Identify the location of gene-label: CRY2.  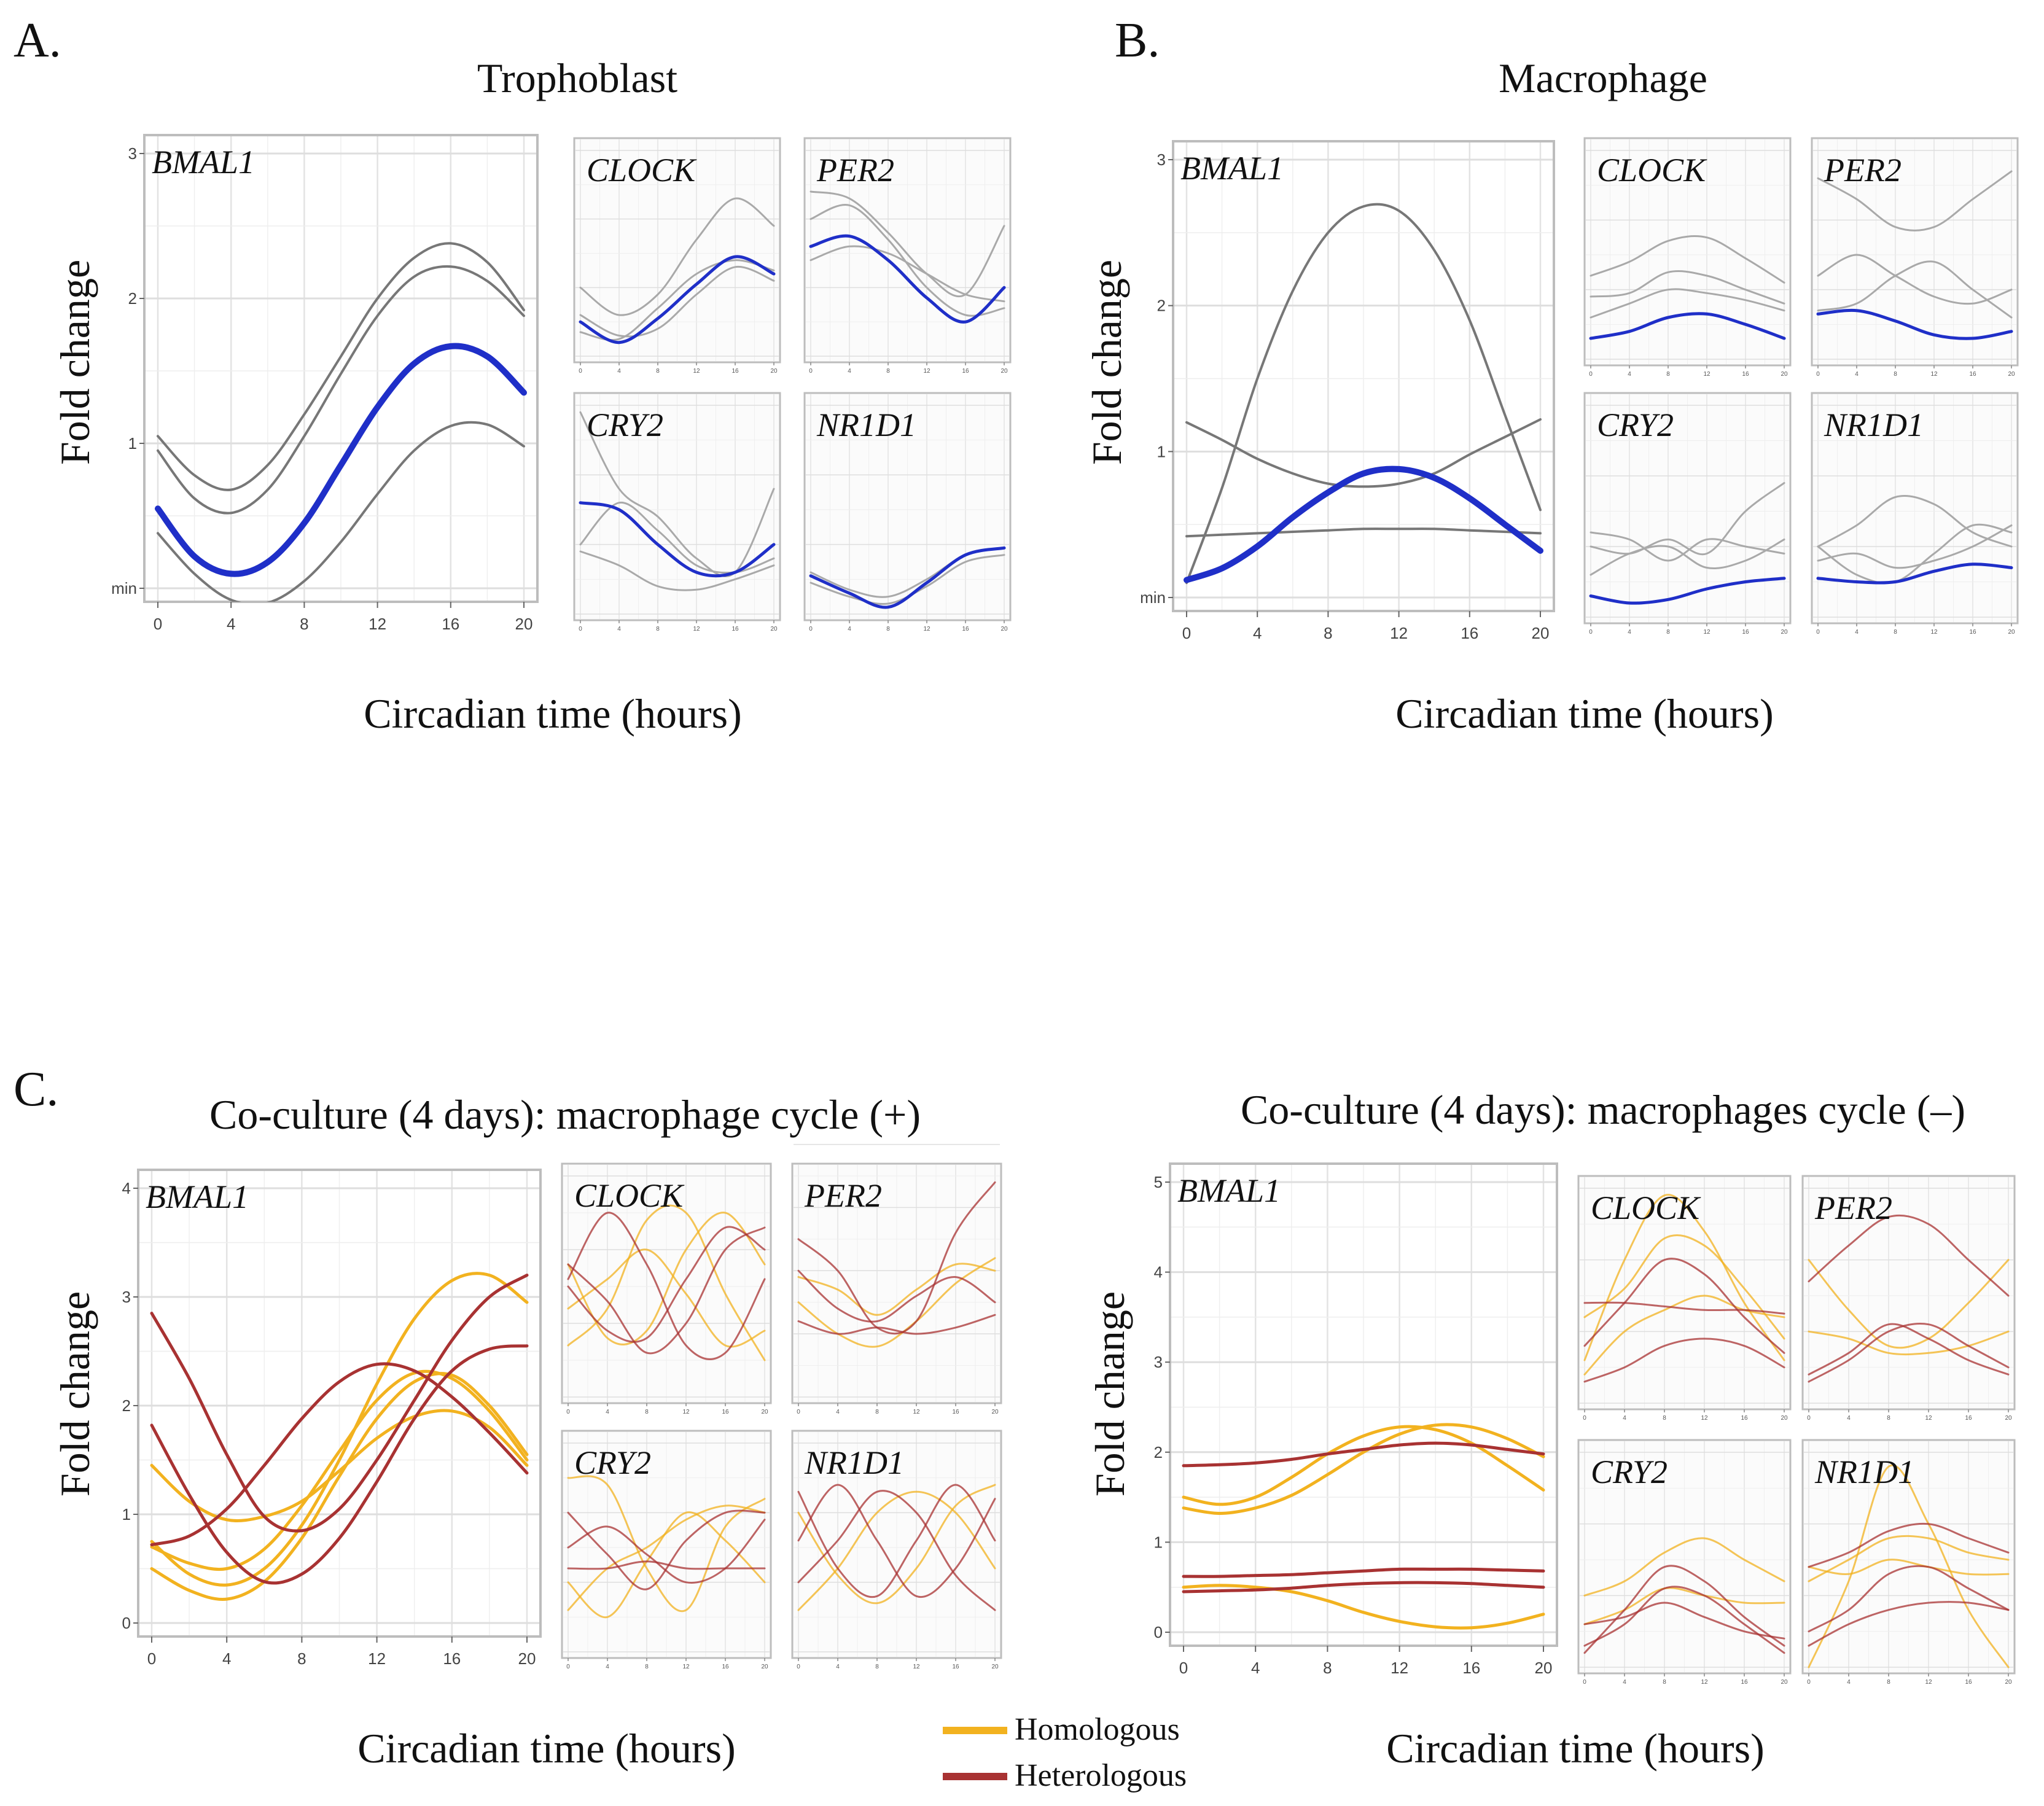
(612, 1463).